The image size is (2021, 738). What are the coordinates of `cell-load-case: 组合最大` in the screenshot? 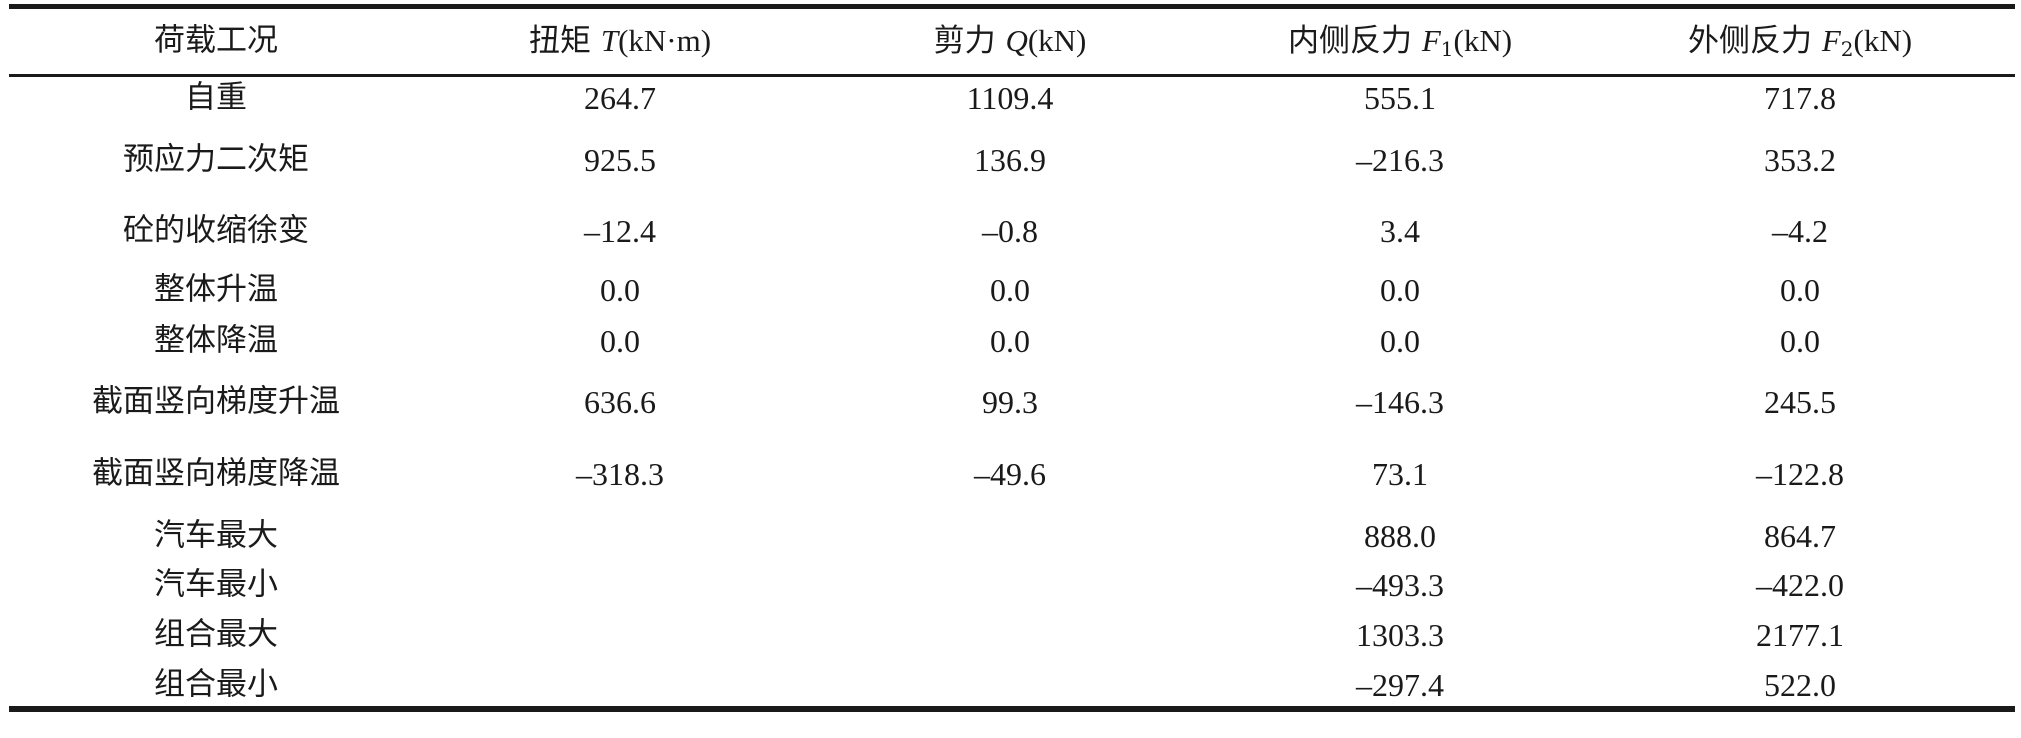 It's located at (216, 634).